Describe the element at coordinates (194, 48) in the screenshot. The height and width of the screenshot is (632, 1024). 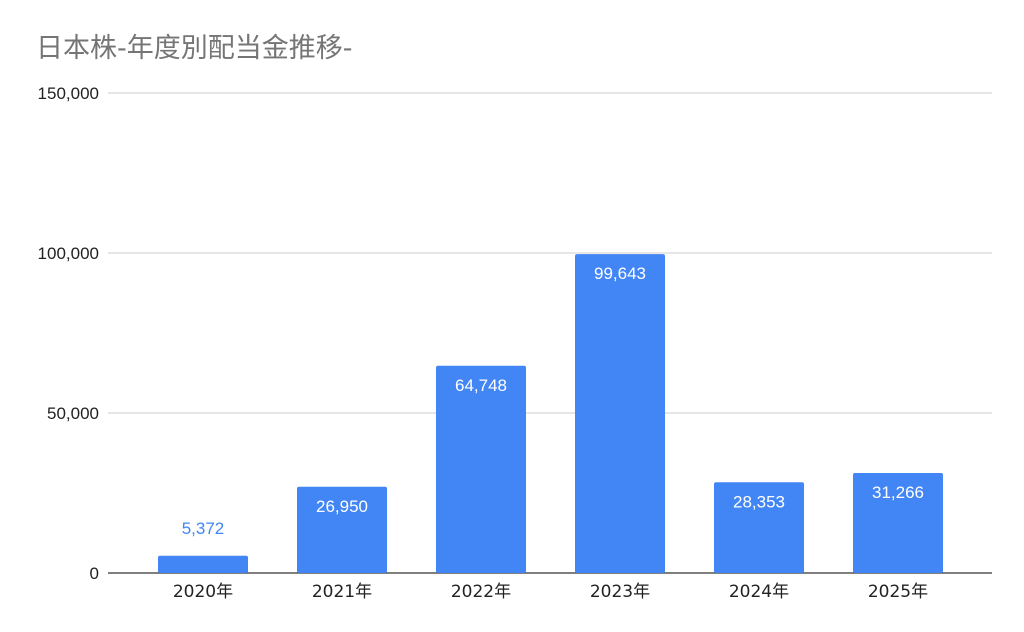
I see `chart-title: 日本株-年度別配当金推移-` at that location.